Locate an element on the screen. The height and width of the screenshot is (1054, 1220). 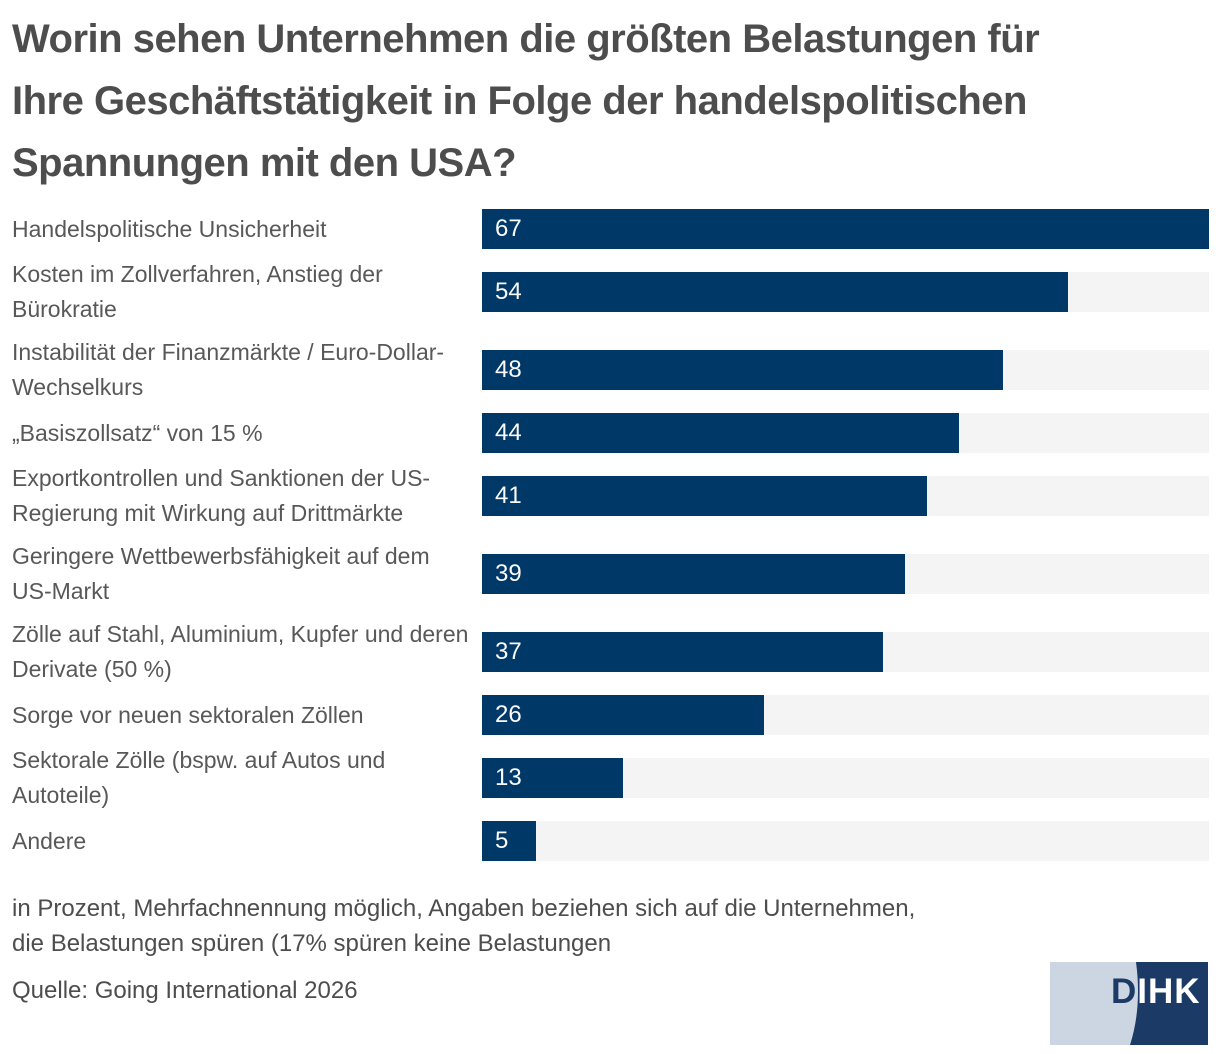
value-label: 54 is located at coordinates (508, 291).